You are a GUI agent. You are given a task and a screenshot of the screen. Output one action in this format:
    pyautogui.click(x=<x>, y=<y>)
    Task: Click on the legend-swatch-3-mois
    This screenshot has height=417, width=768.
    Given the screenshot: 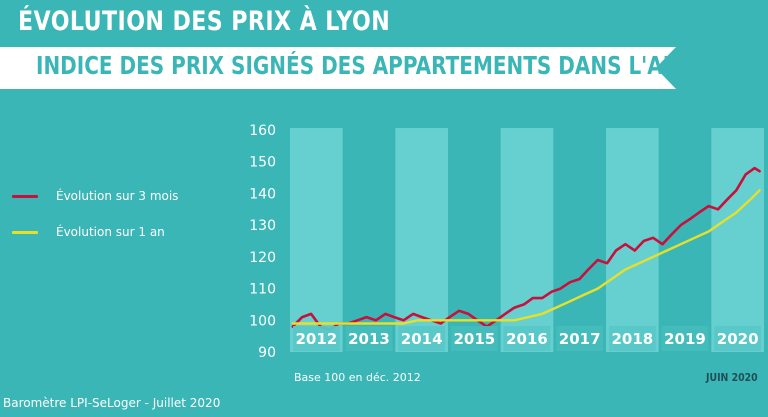 What is the action you would take?
    pyautogui.click(x=25, y=196)
    